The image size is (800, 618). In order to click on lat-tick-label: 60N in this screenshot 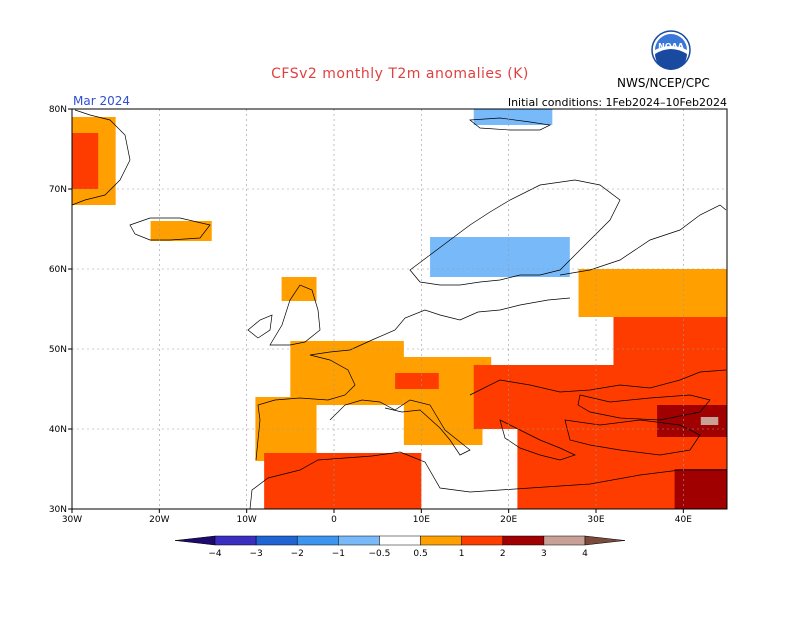, I will do `click(58, 270)`.